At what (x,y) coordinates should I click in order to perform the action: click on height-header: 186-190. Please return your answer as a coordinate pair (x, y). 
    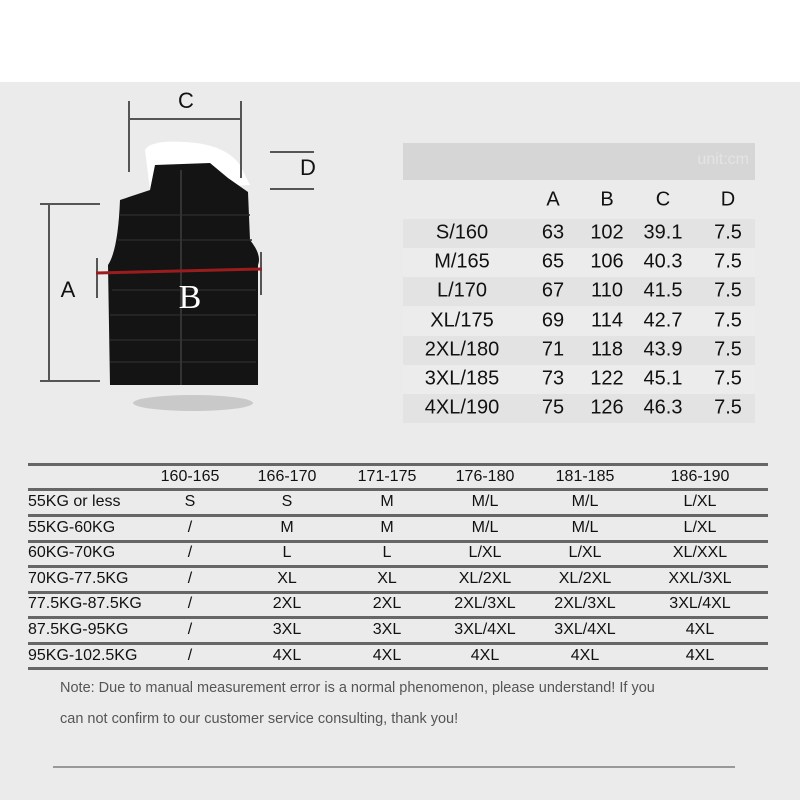
    Looking at the image, I should click on (700, 476).